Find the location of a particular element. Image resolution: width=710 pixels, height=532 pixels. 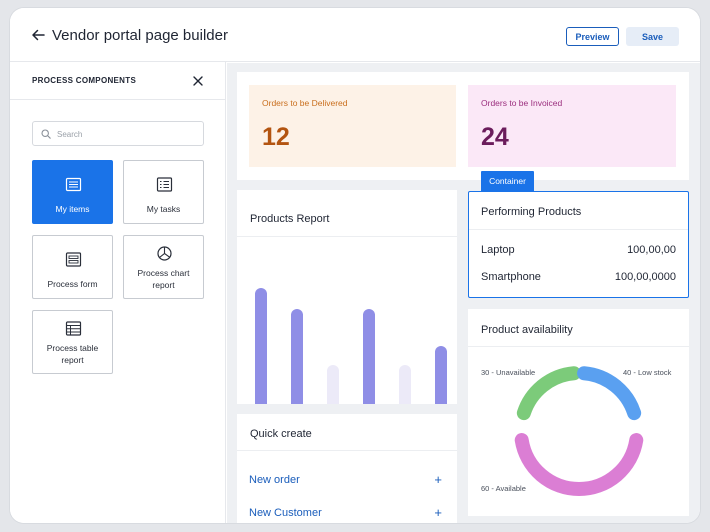

new-order-link: New order is located at coordinates (274, 480).